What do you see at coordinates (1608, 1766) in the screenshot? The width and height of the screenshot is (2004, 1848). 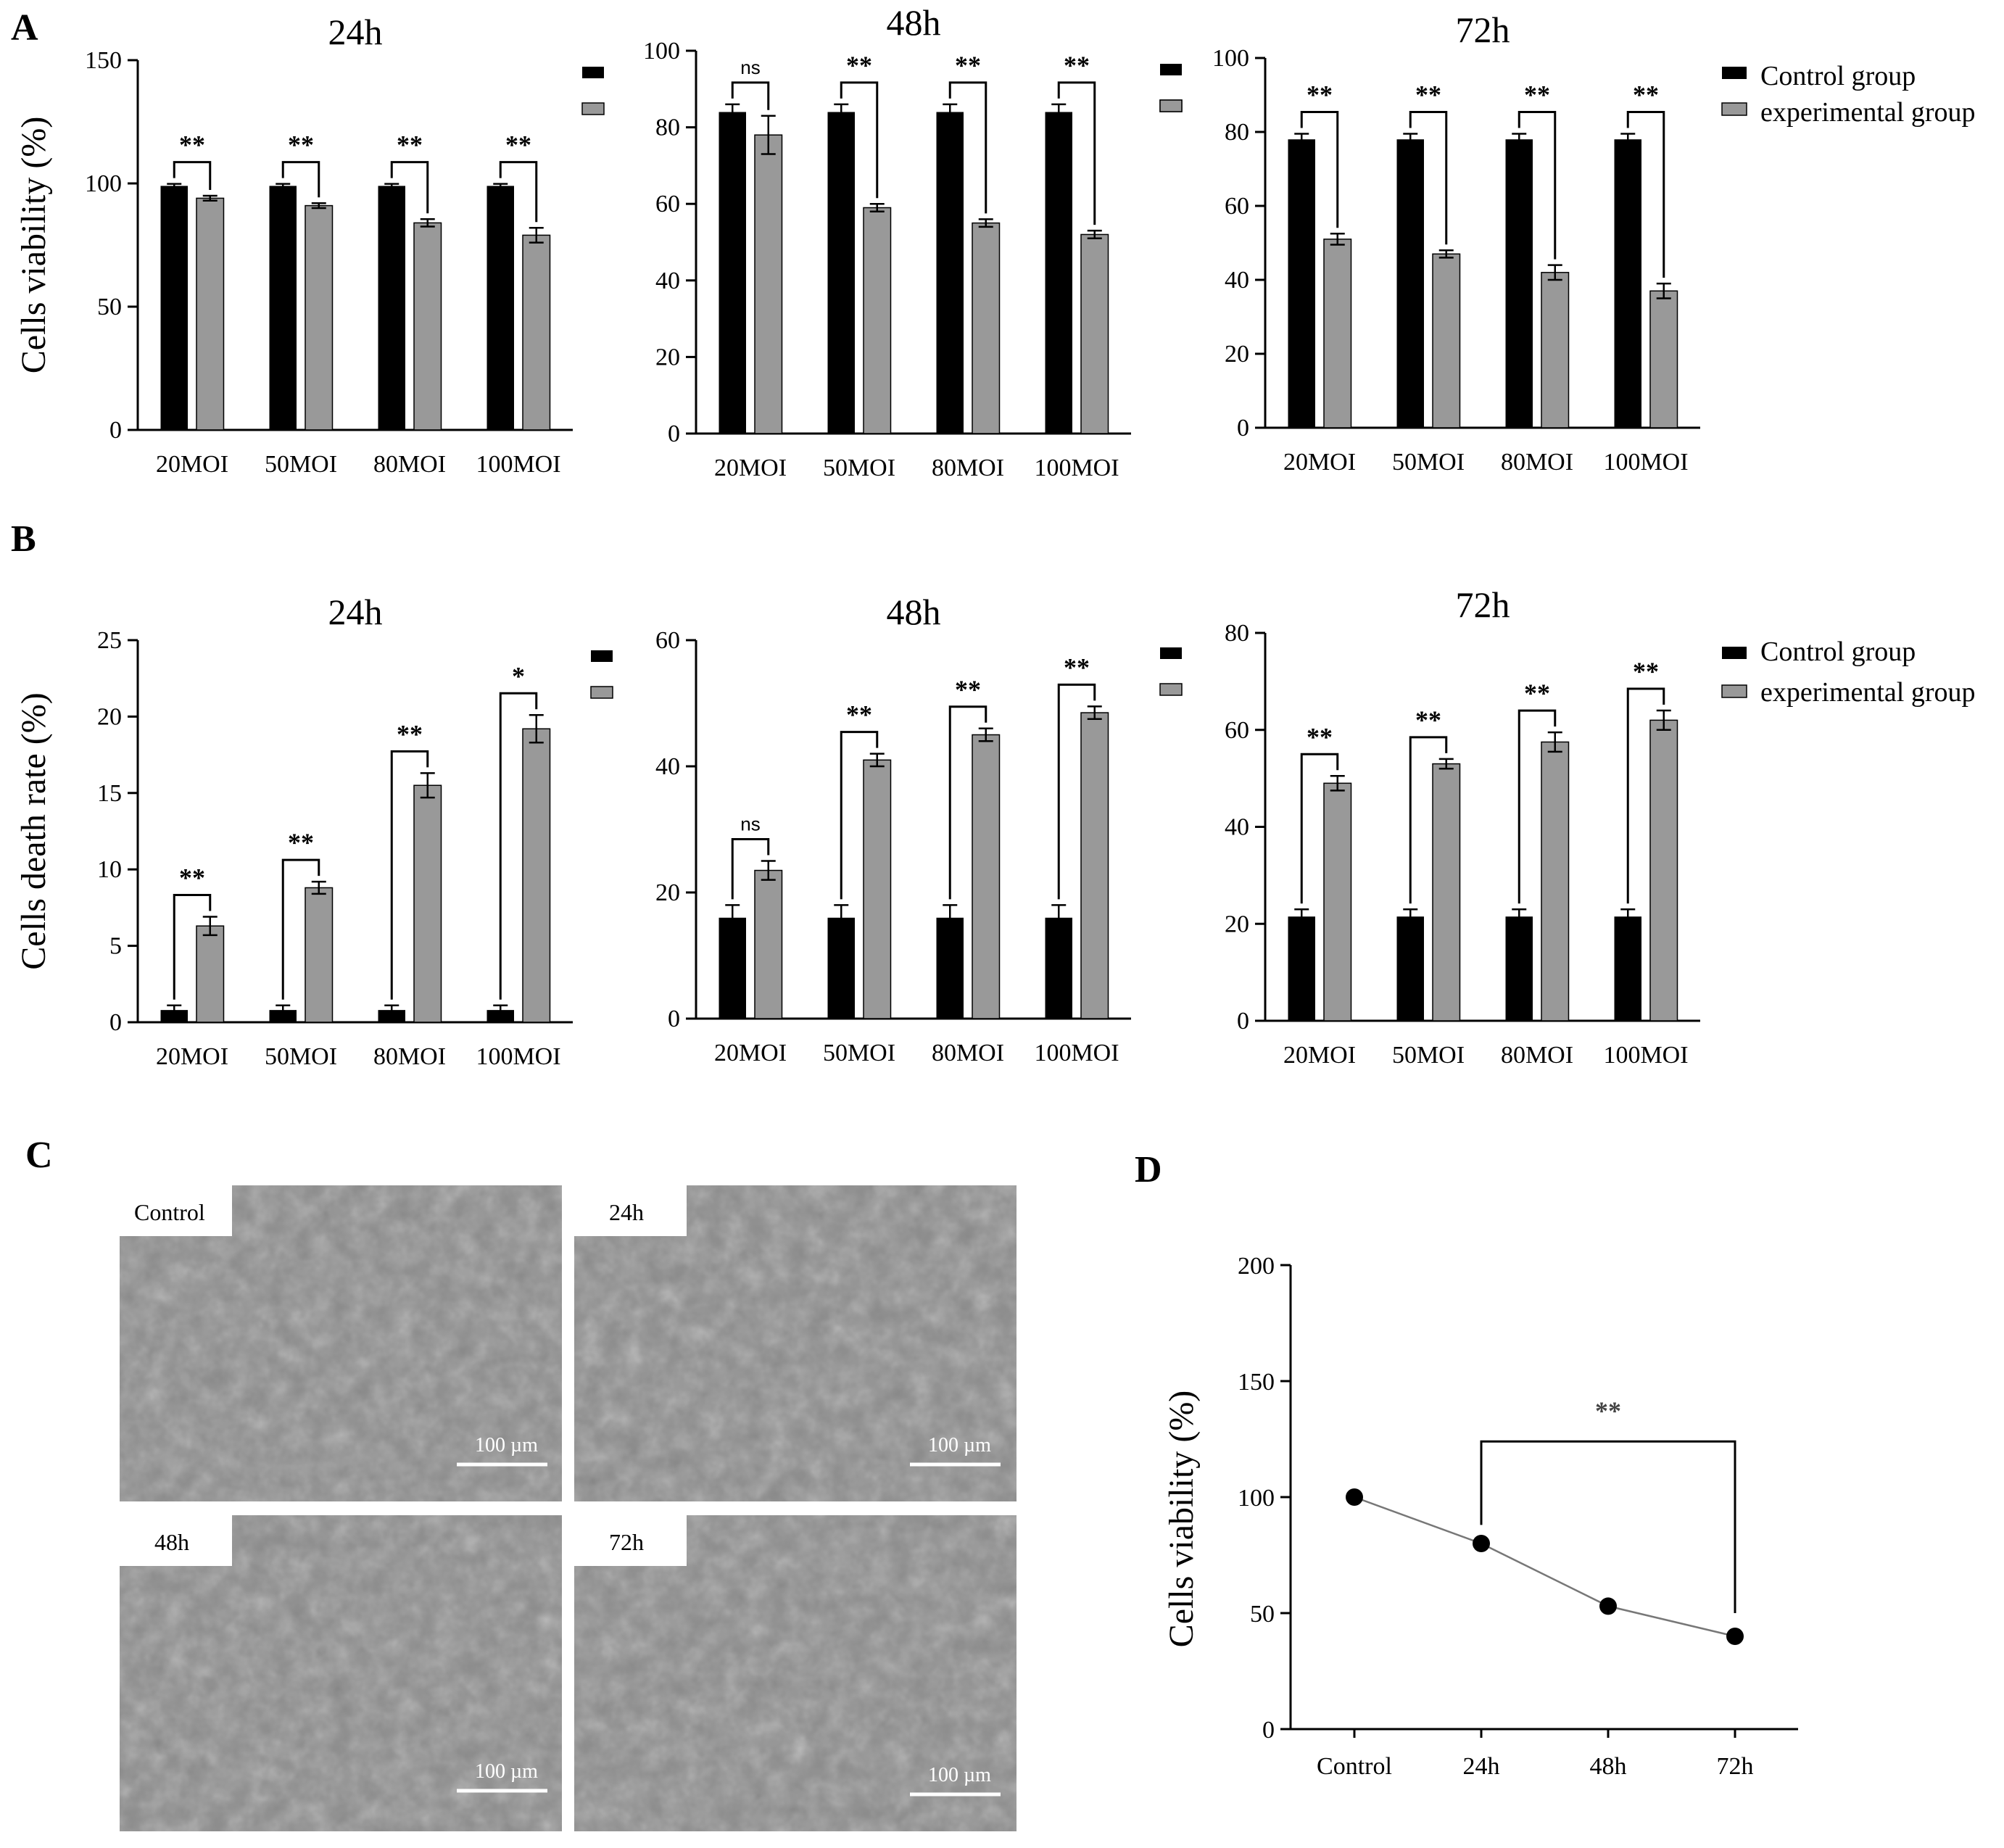 I see `x-tick-label: 48h` at bounding box center [1608, 1766].